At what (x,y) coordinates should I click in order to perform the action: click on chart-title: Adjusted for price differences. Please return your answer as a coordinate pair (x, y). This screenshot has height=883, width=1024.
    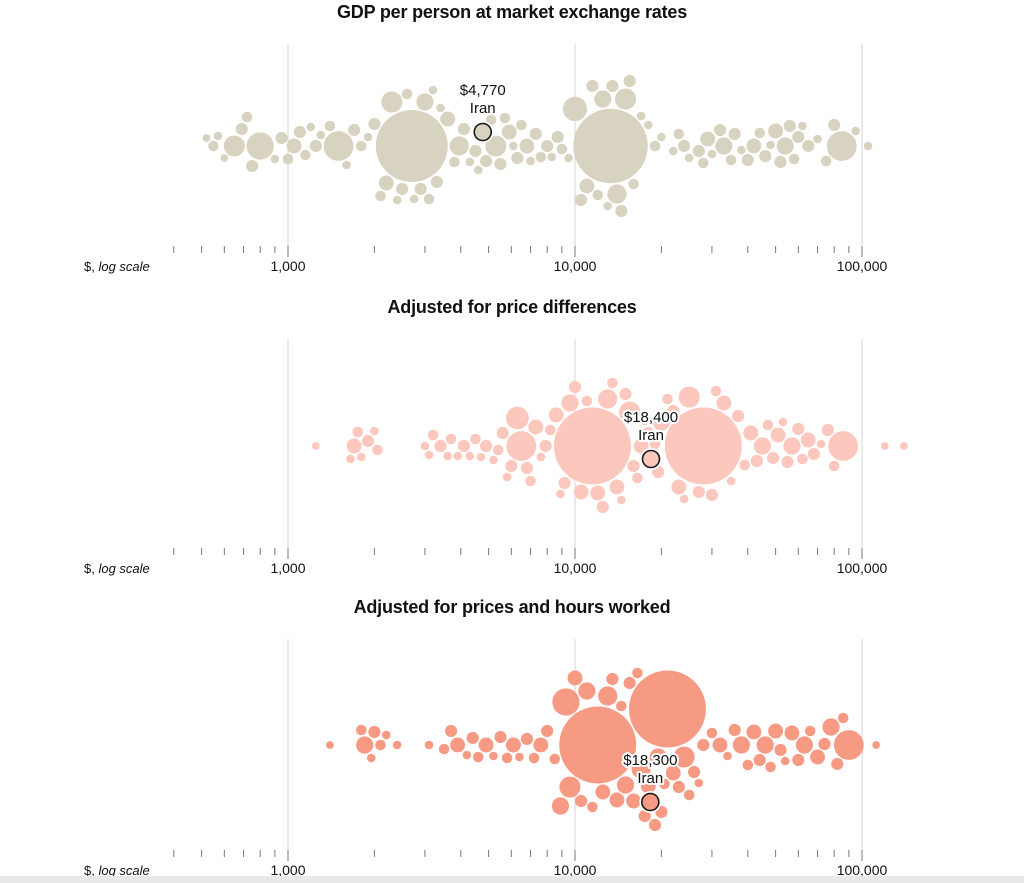
    Looking at the image, I should click on (512, 307).